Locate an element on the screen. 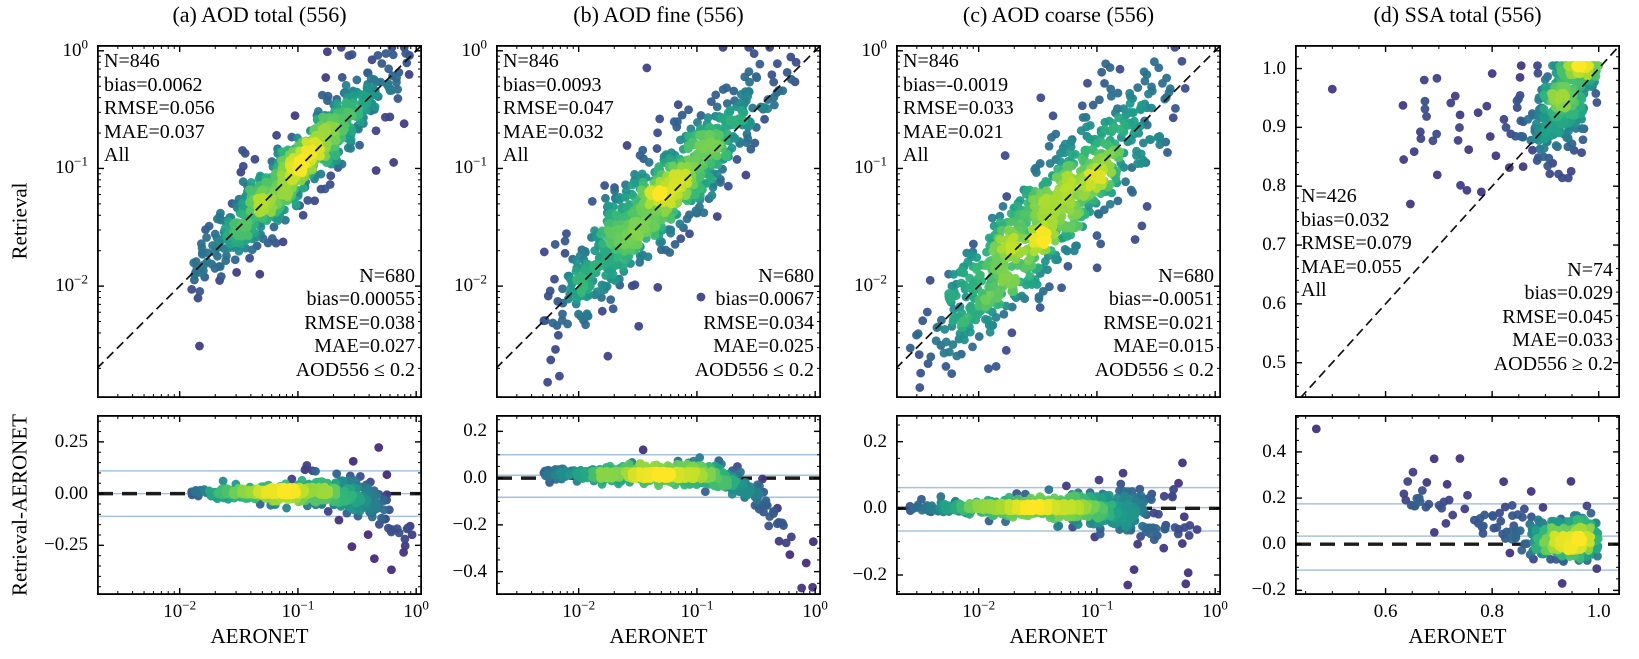 The image size is (1639, 659). panel-title-d: (d) SSA total (556) is located at coordinates (1457, 14).